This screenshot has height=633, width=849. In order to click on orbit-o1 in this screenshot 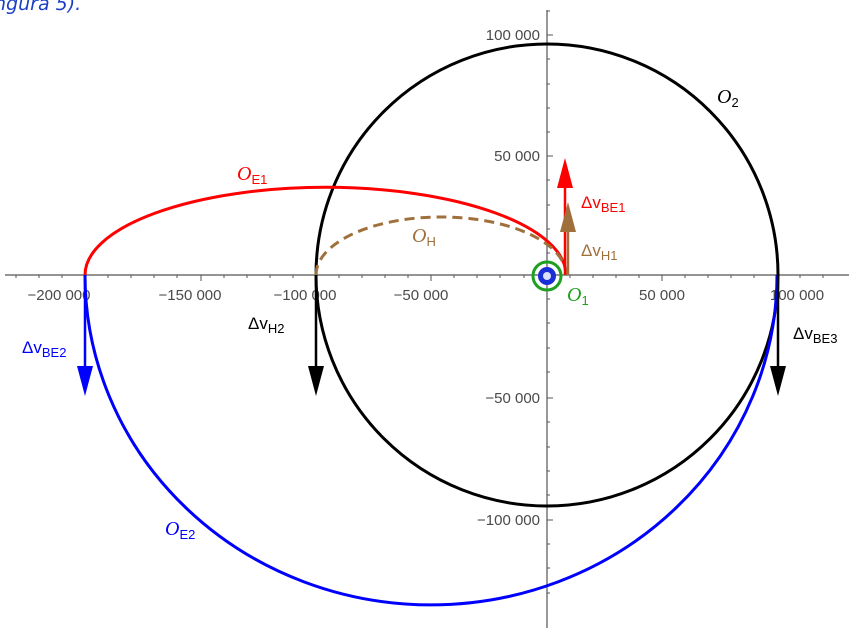, I will do `click(547, 276)`.